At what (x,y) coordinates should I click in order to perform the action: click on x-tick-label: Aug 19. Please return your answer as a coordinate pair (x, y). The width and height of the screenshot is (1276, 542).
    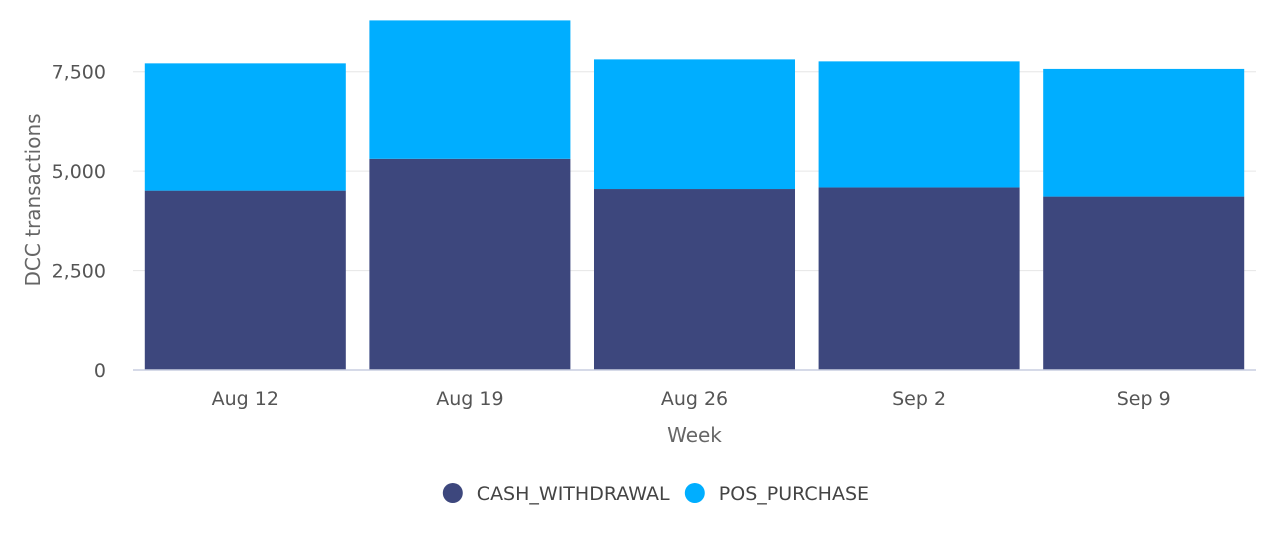
    Looking at the image, I should click on (469, 399).